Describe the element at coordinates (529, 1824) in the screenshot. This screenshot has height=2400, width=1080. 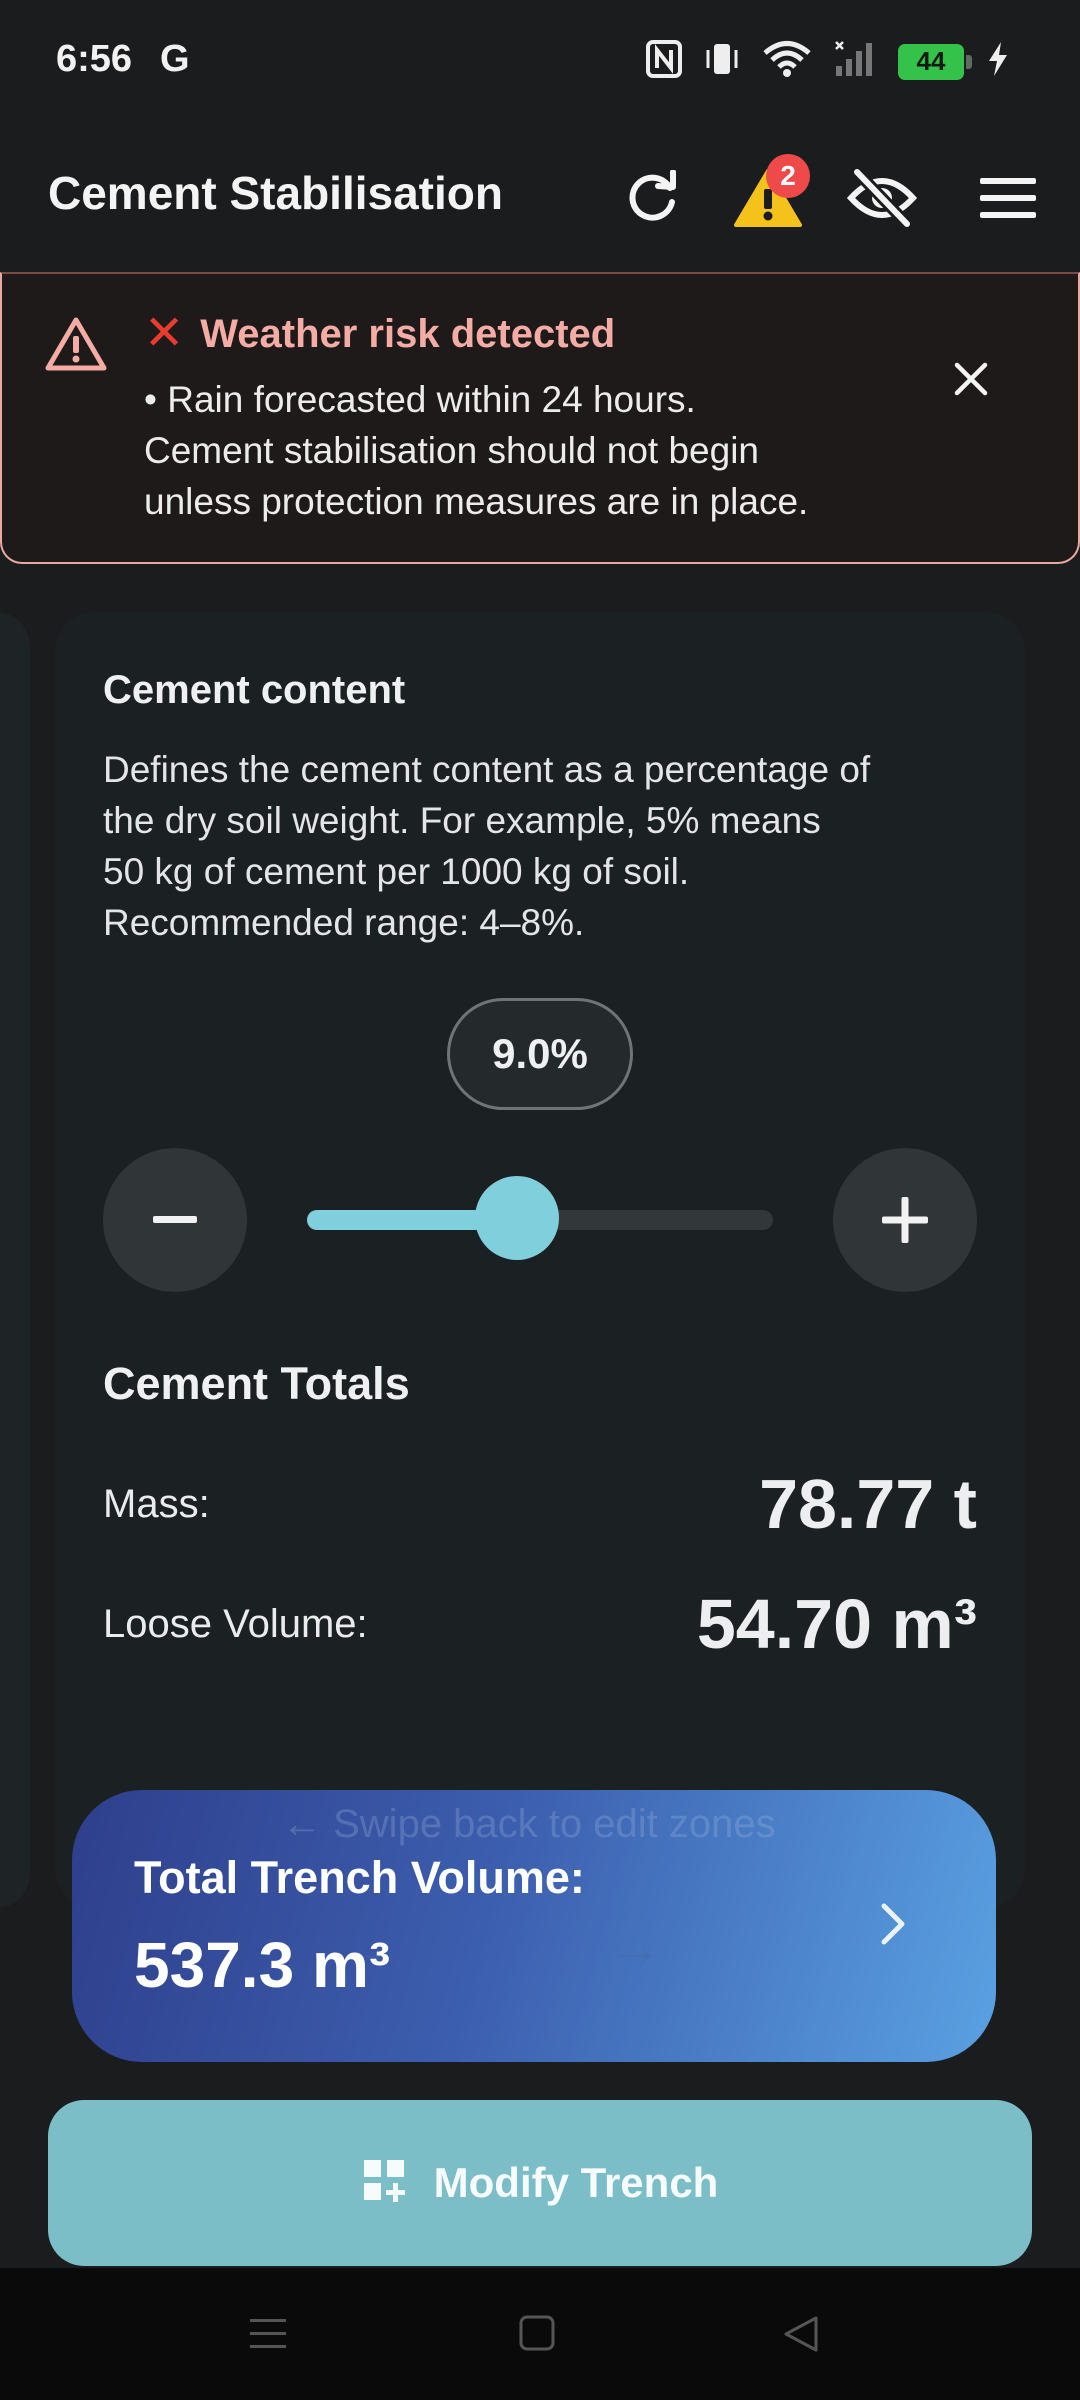
I see `swipe-hint-overlay: ← Swipe back to edit zones` at that location.